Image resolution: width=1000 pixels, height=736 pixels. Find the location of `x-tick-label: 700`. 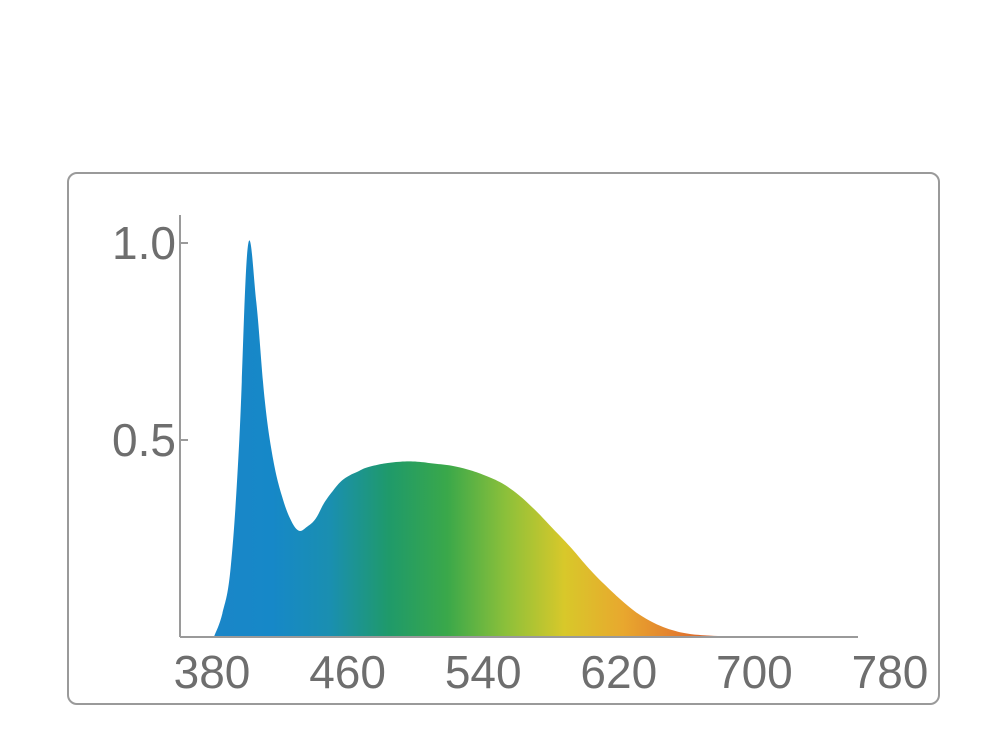

x-tick-label: 700 is located at coordinates (754, 672).